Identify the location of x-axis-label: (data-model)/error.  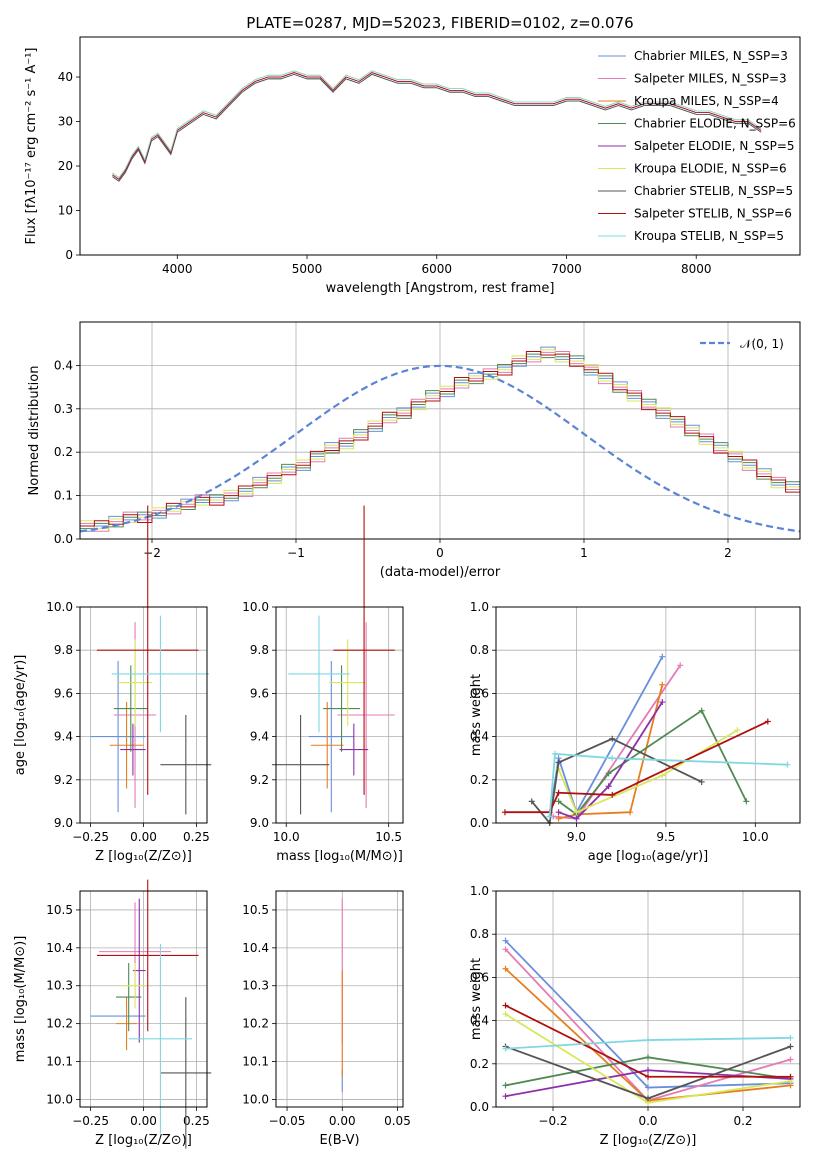
(440, 572).